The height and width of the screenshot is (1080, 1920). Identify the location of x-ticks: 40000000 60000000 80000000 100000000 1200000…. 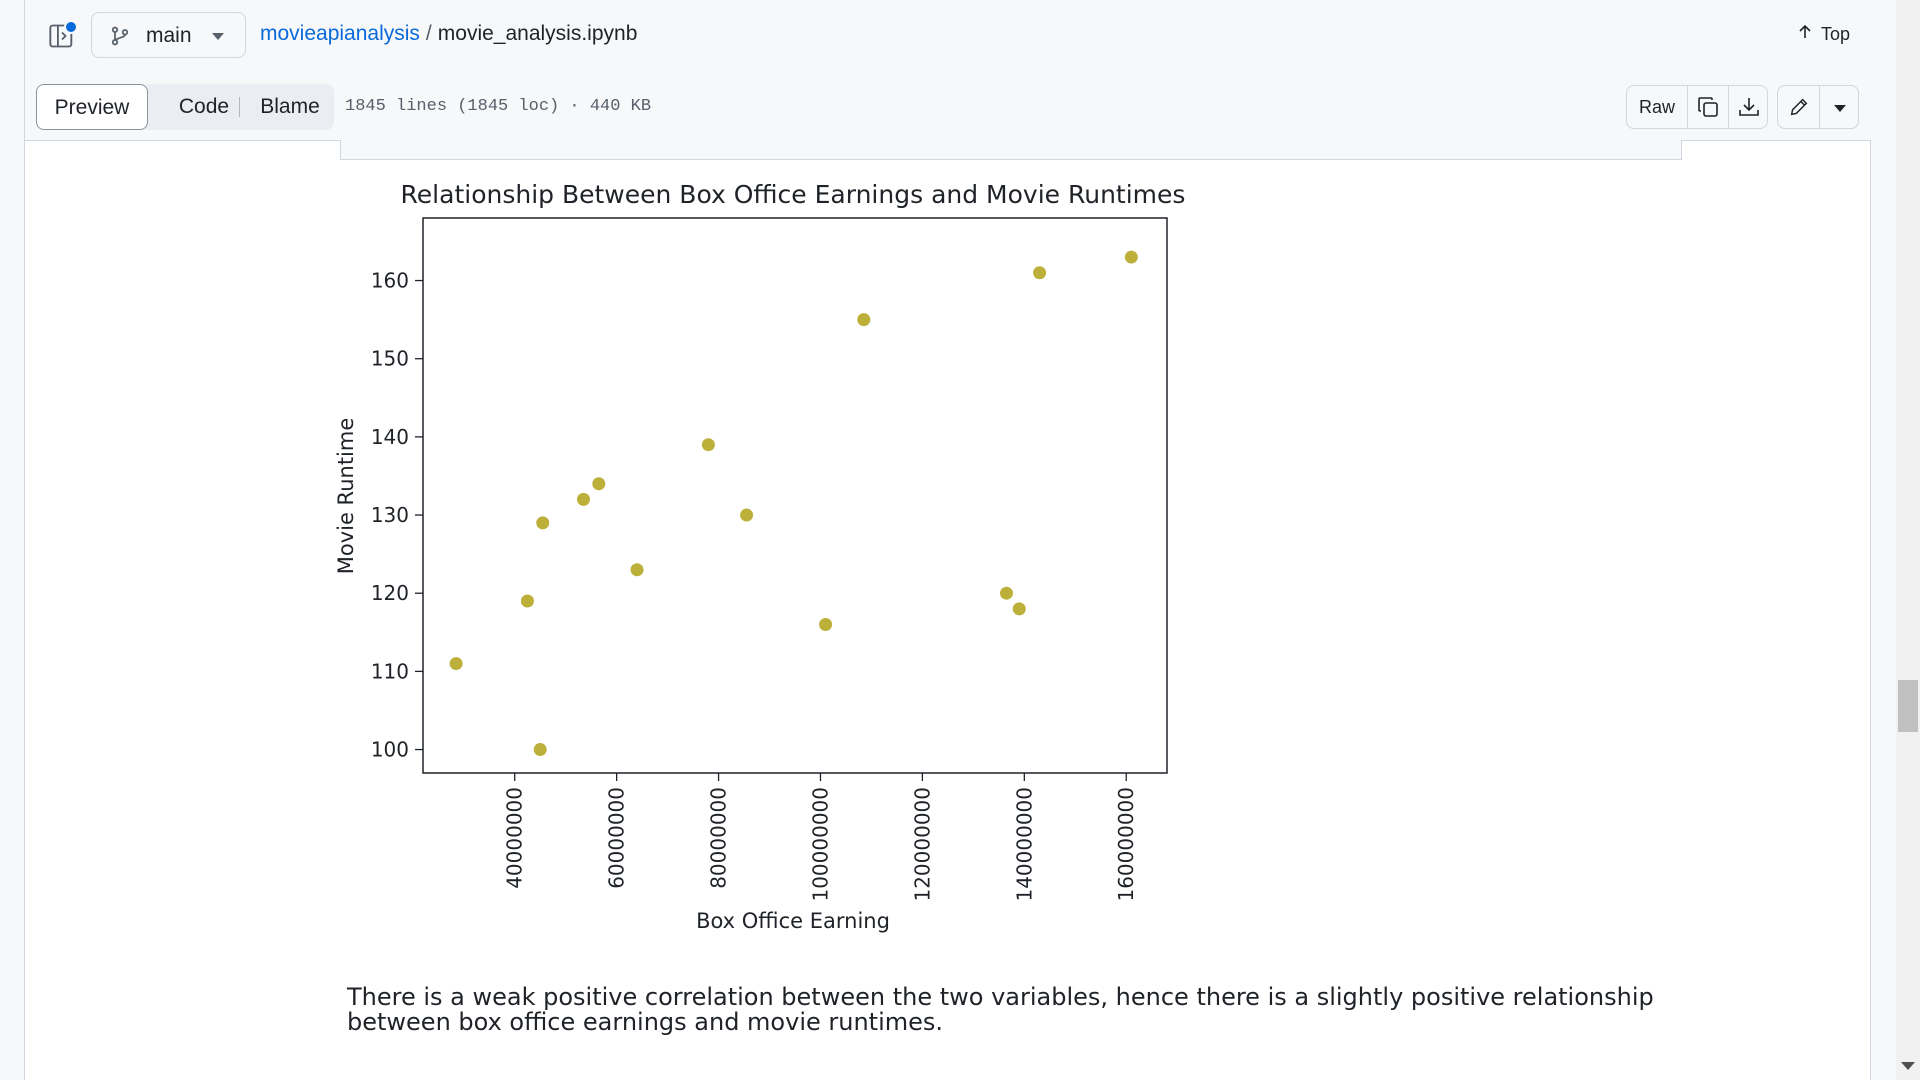
(820, 837).